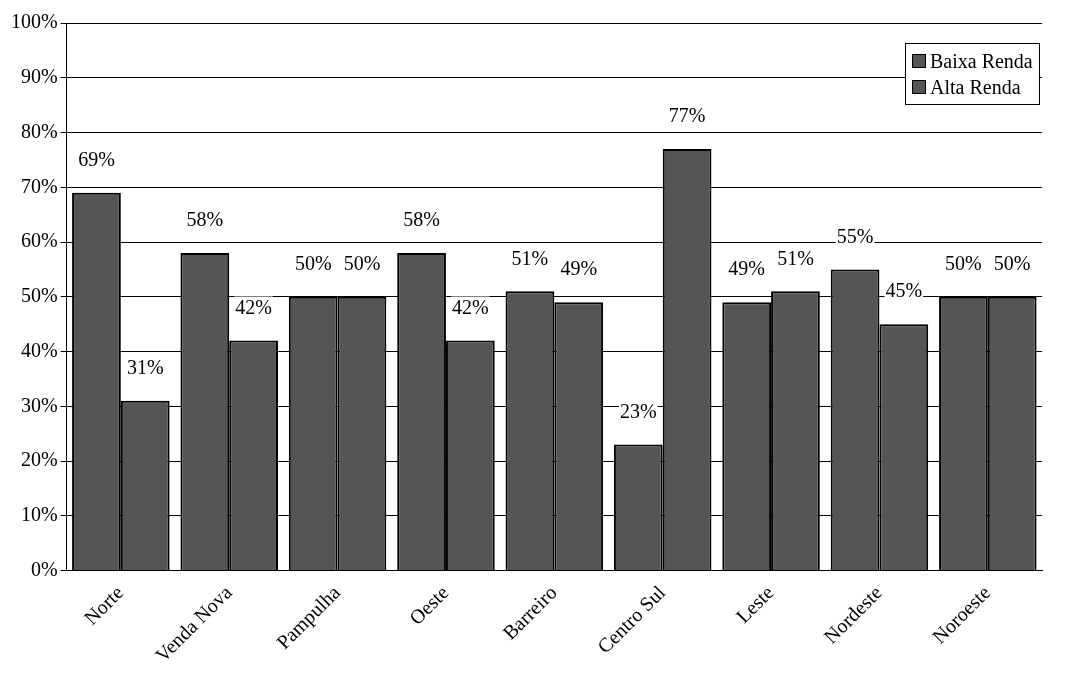 This screenshot has height=679, width=1070. I want to click on y-tick-label: 0%, so click(44, 568).